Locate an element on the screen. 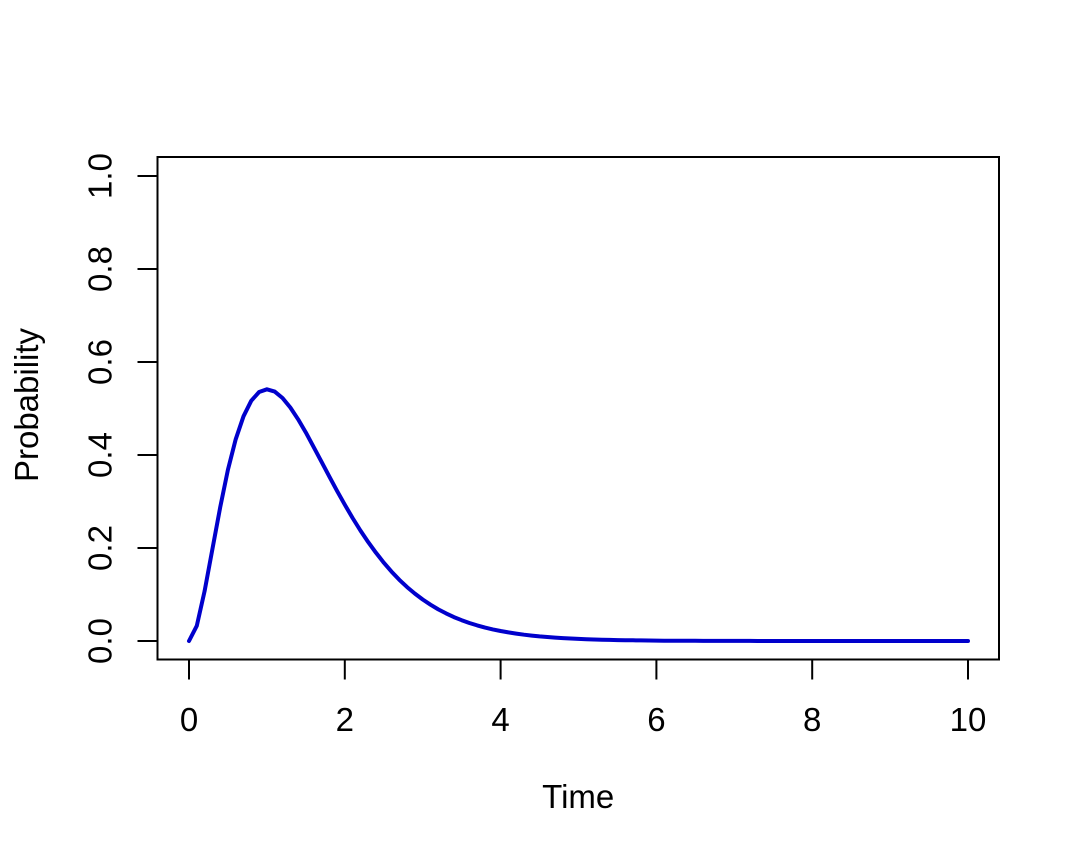 The image size is (1080, 856). svg-text: 8 is located at coordinates (812, 719).